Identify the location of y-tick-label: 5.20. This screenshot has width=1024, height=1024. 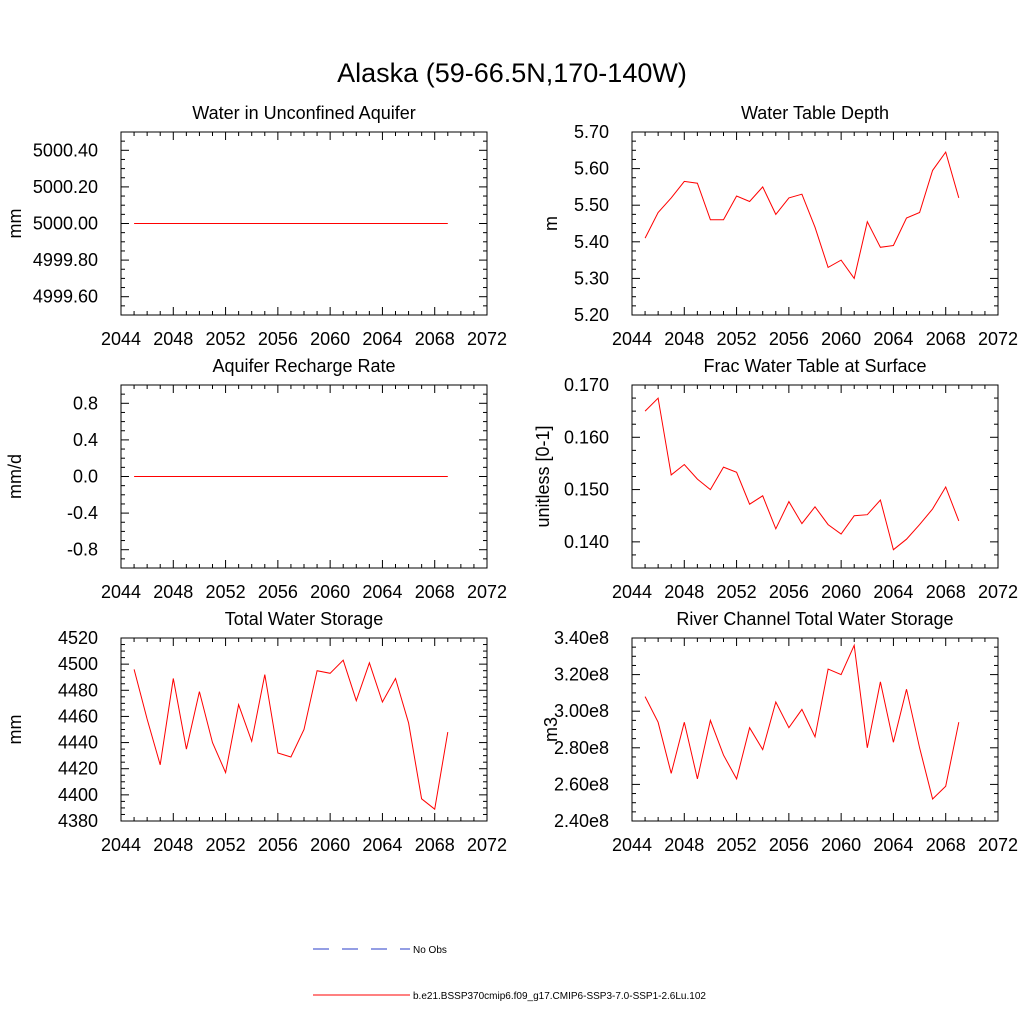
(591, 315).